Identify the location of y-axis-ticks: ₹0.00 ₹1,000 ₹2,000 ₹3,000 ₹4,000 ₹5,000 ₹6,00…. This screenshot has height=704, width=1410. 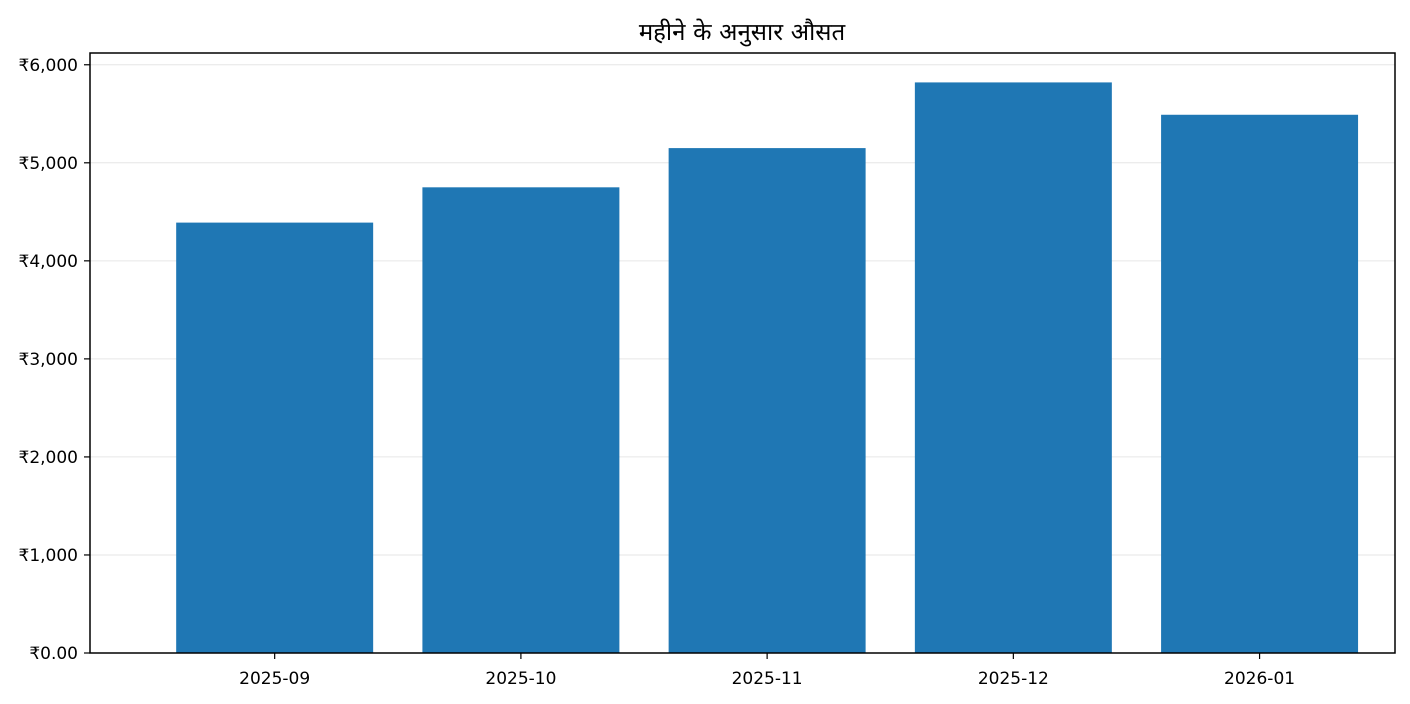
(54, 360).